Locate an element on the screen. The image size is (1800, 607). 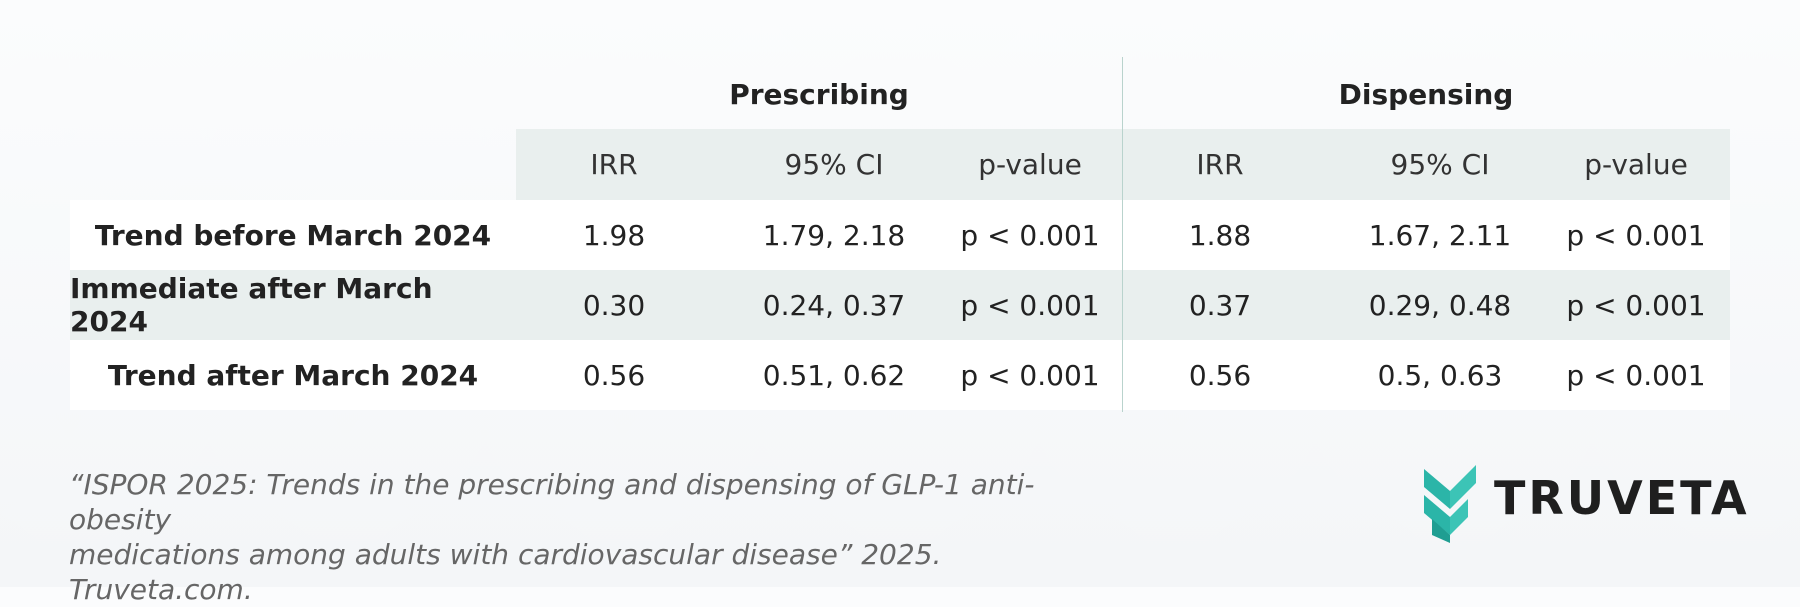
table-cell: 0.24, 0.37 is located at coordinates (834, 305).